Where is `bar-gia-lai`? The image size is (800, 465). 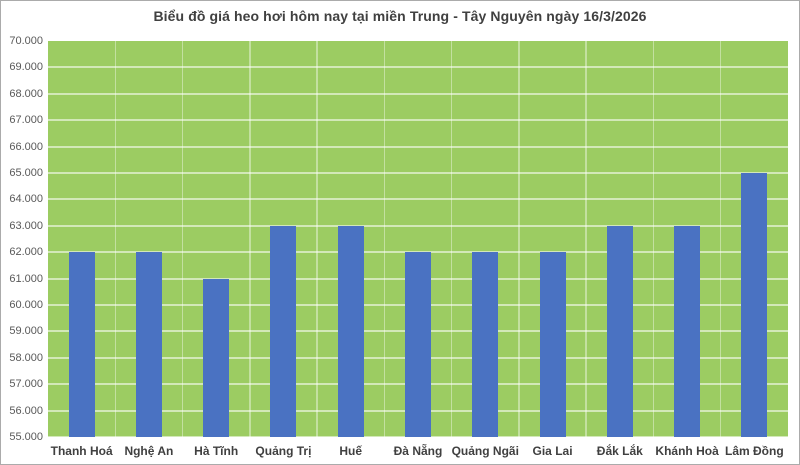
bar-gia-lai is located at coordinates (552, 344).